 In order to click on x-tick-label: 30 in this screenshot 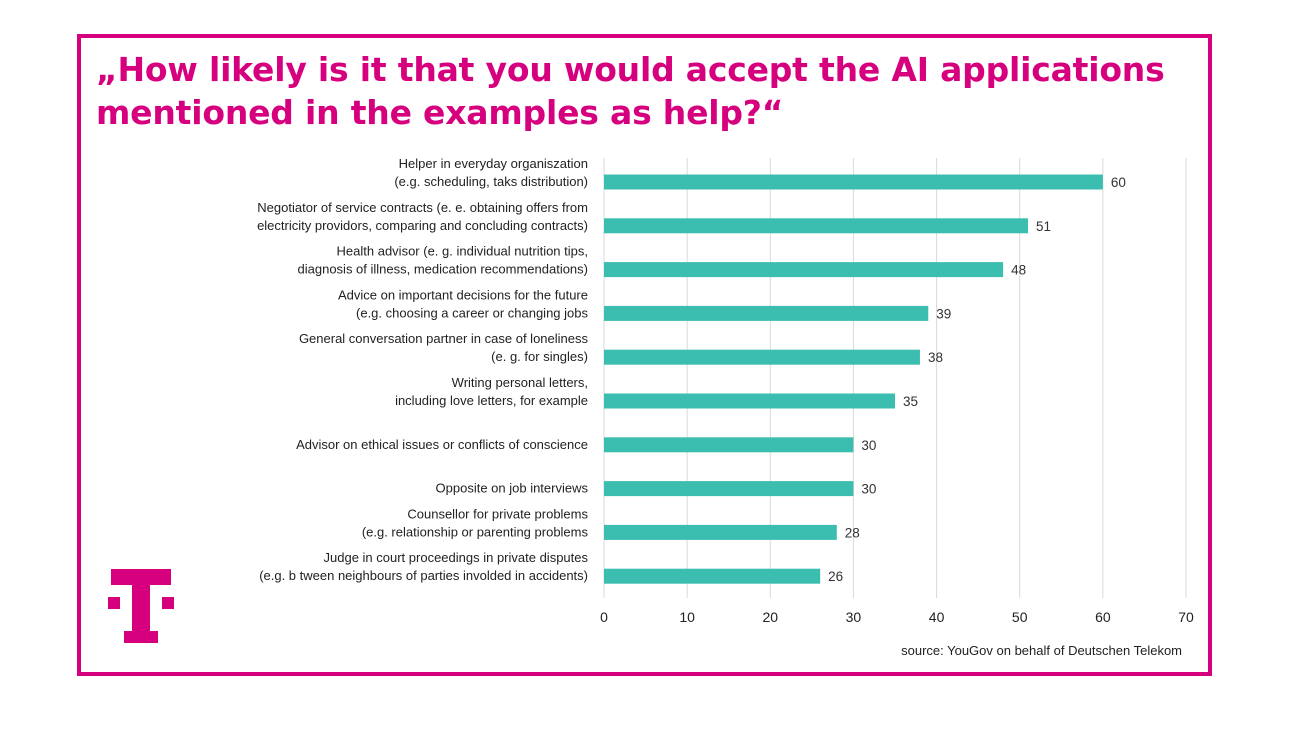, I will do `click(854, 617)`.